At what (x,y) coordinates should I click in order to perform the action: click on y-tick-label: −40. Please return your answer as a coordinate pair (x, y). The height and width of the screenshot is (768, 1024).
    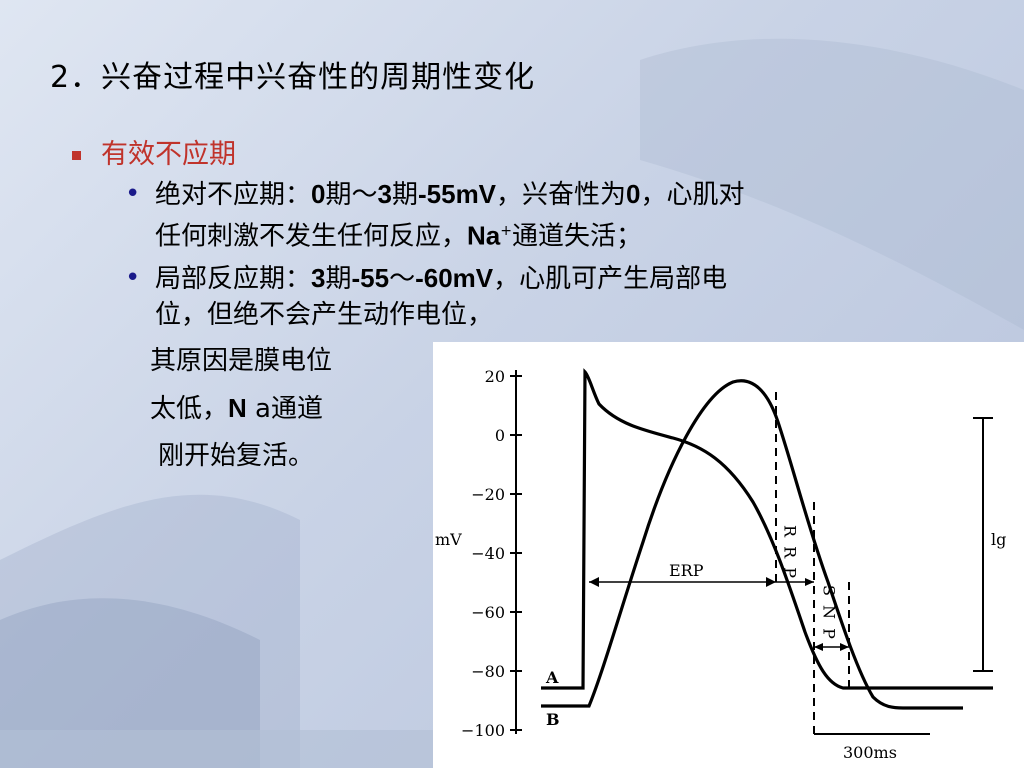
    Looking at the image, I should click on (488, 553).